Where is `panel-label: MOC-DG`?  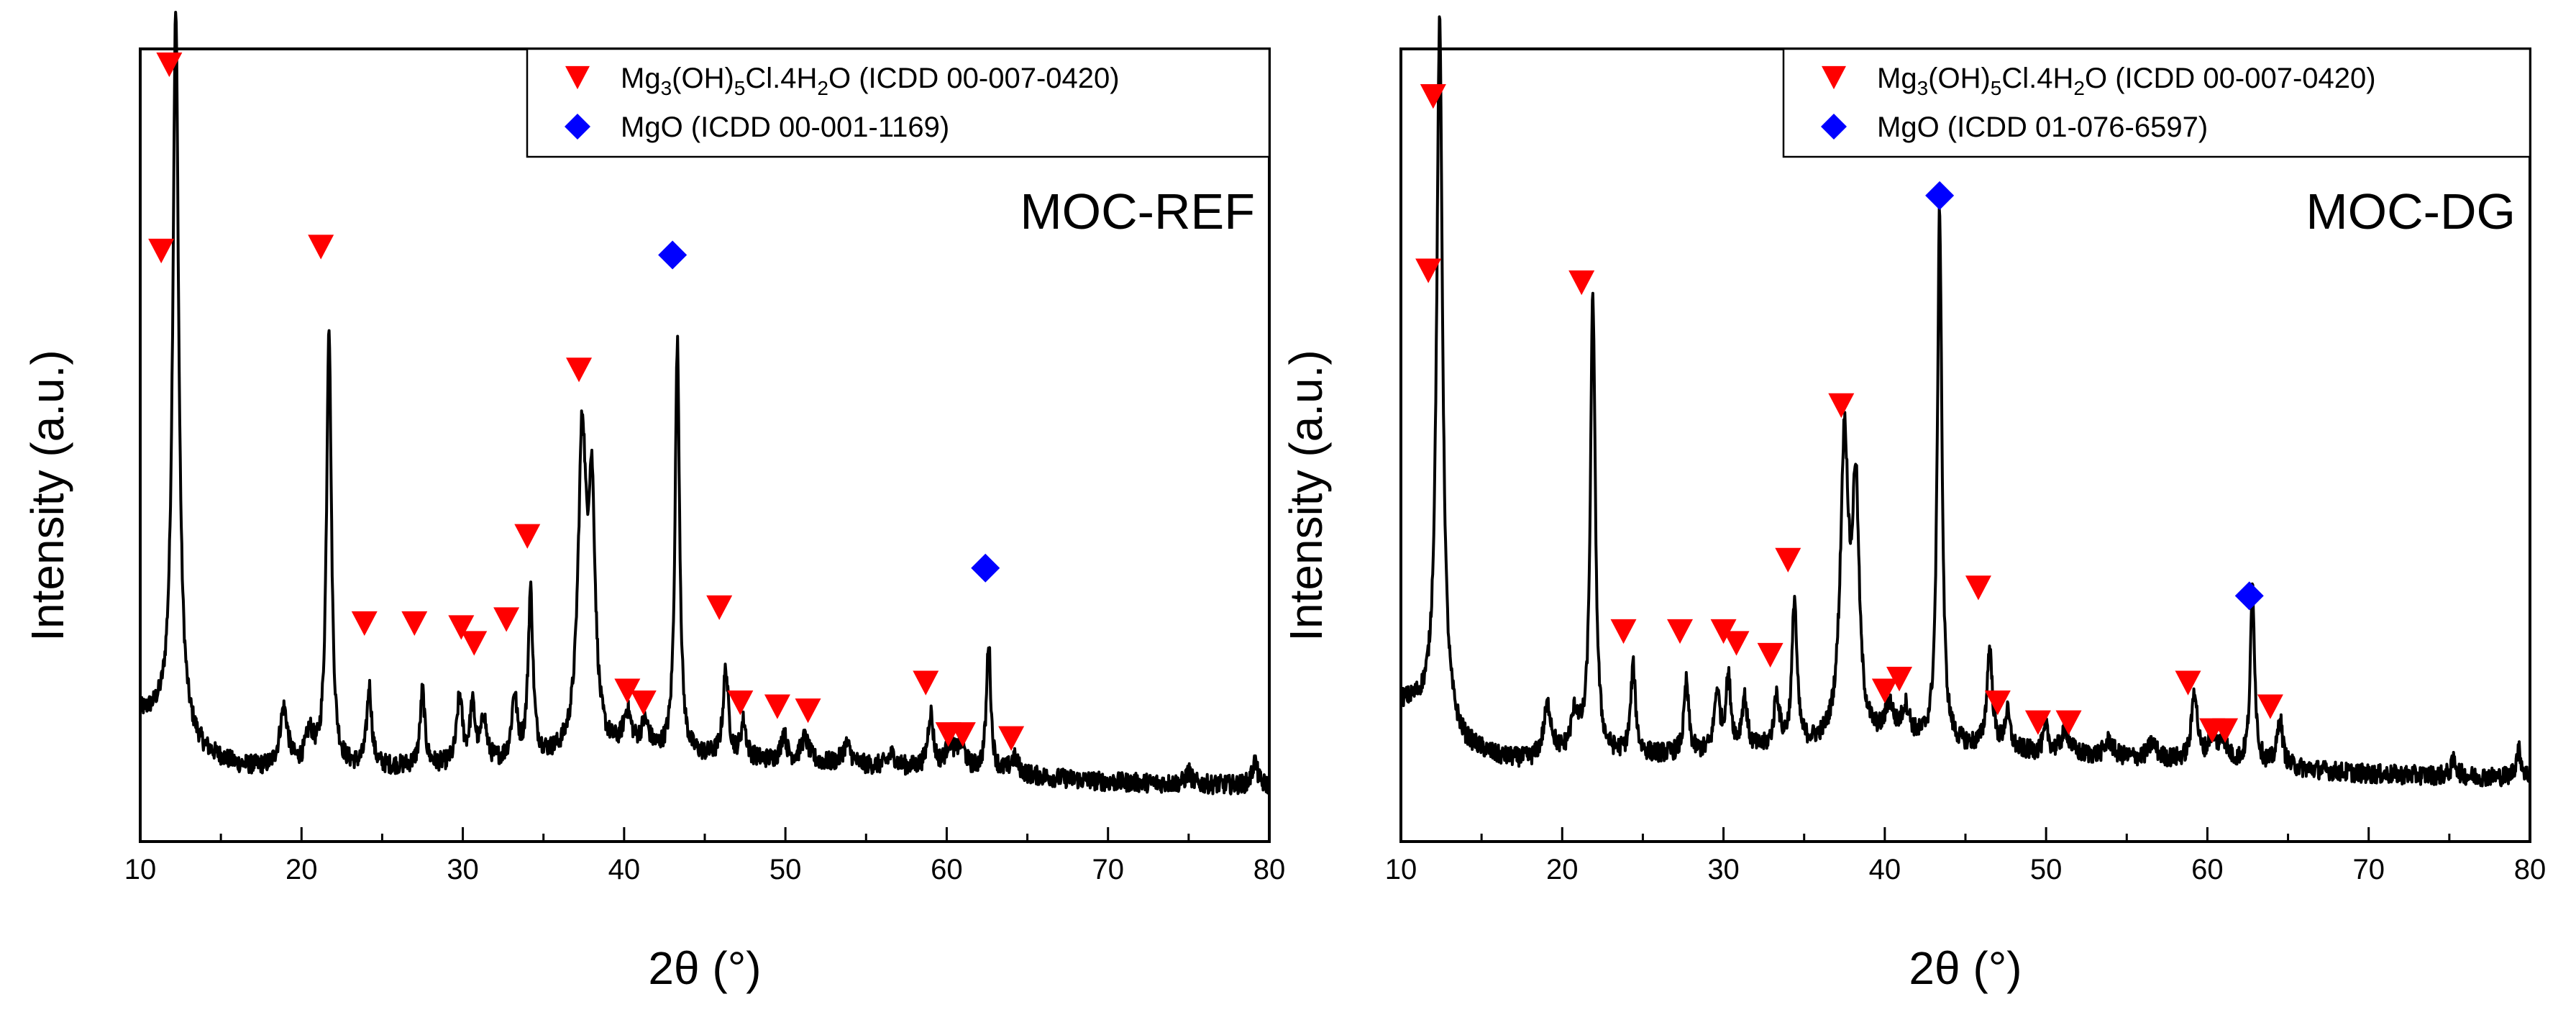 panel-label: MOC-DG is located at coordinates (2411, 211).